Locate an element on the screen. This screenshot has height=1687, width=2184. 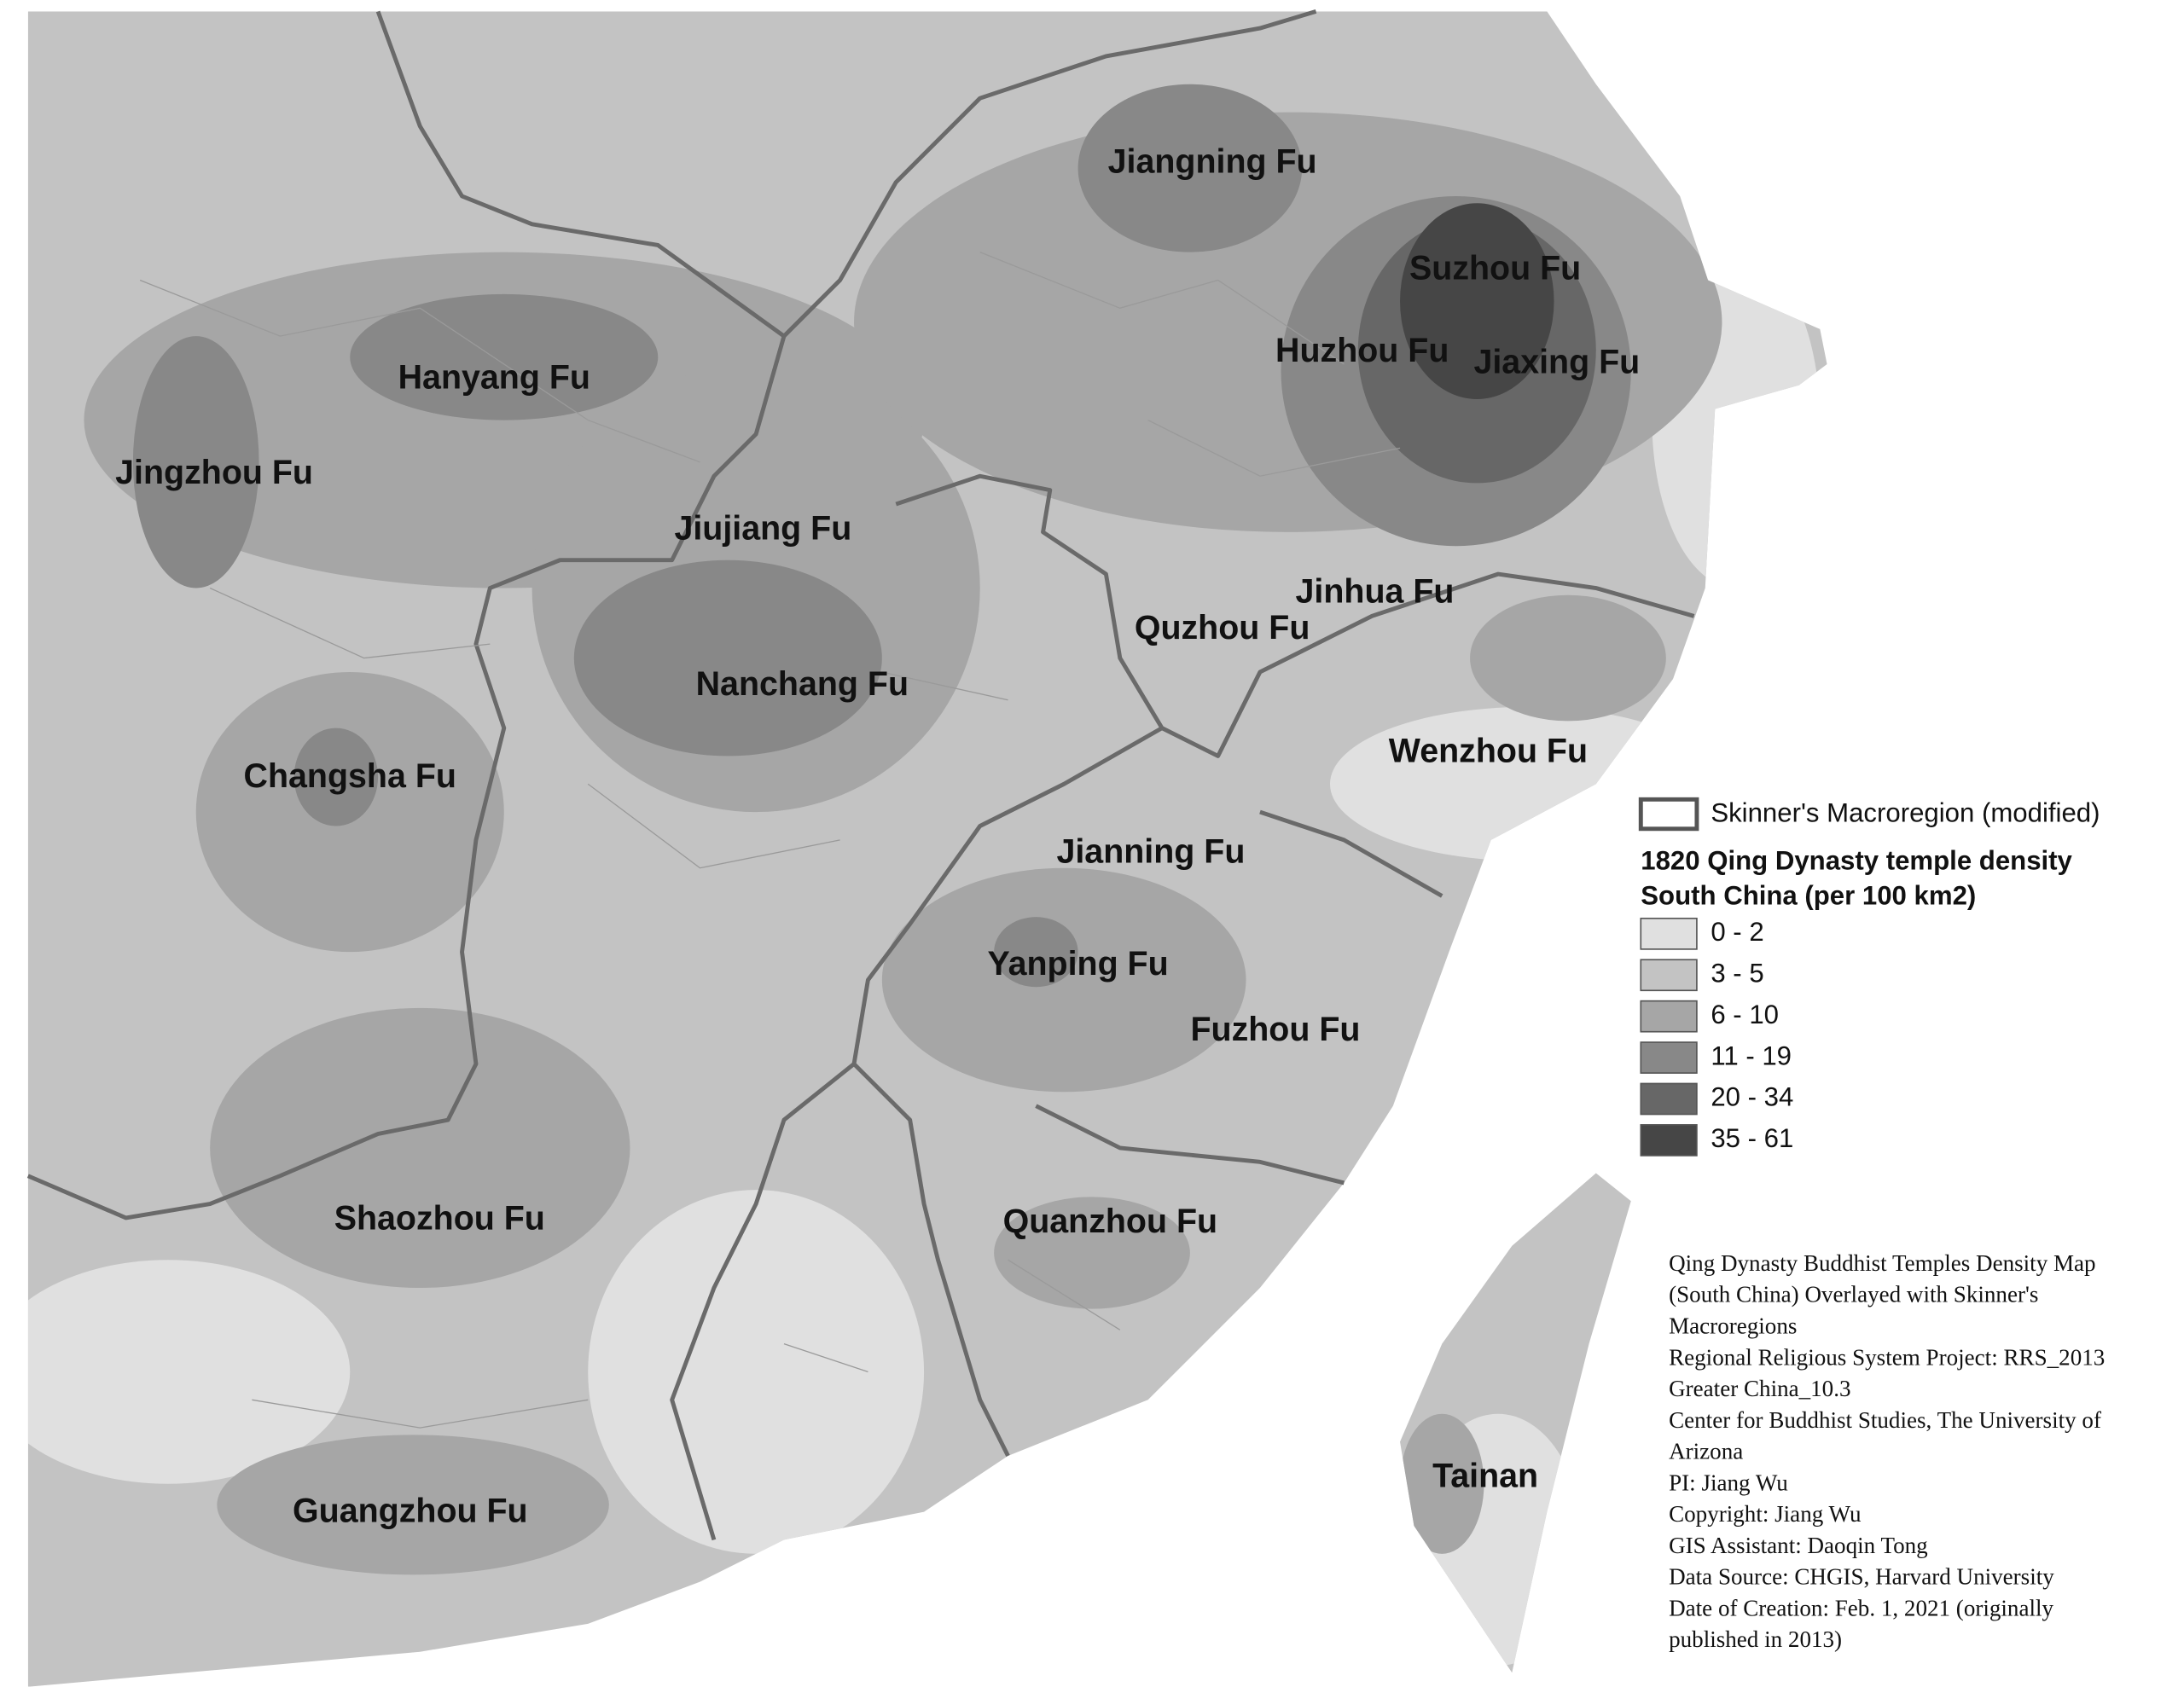
prefecture-label: Jianning Fu is located at coordinates (1150, 852).